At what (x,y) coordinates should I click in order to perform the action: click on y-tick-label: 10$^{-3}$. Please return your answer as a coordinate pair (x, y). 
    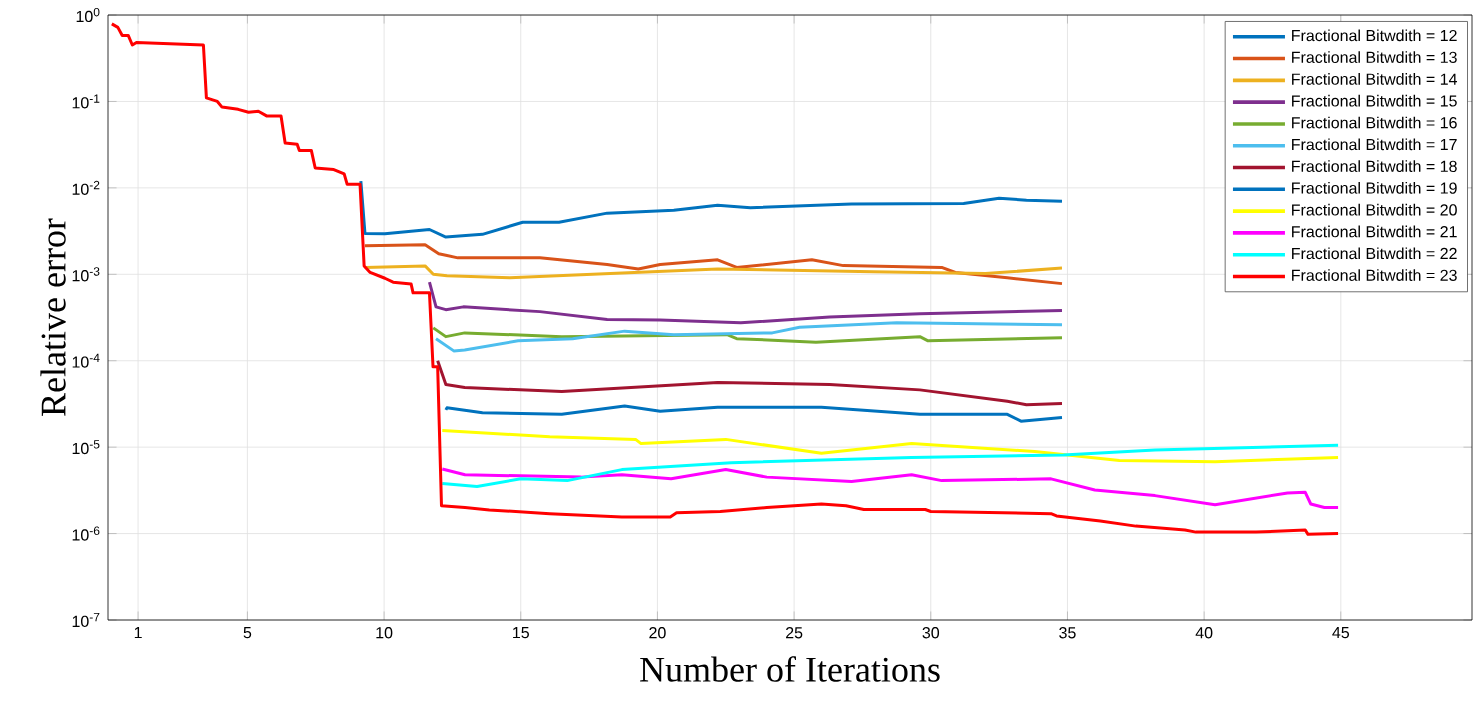
    Looking at the image, I should click on (86, 274).